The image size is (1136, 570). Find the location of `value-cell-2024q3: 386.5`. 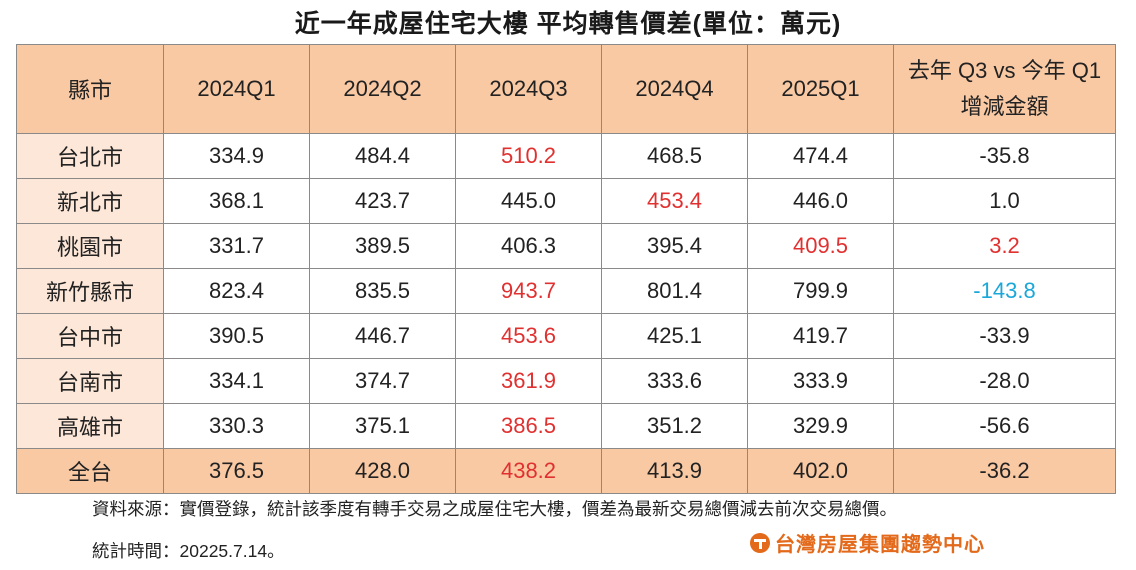

value-cell-2024q3: 386.5 is located at coordinates (528, 426).